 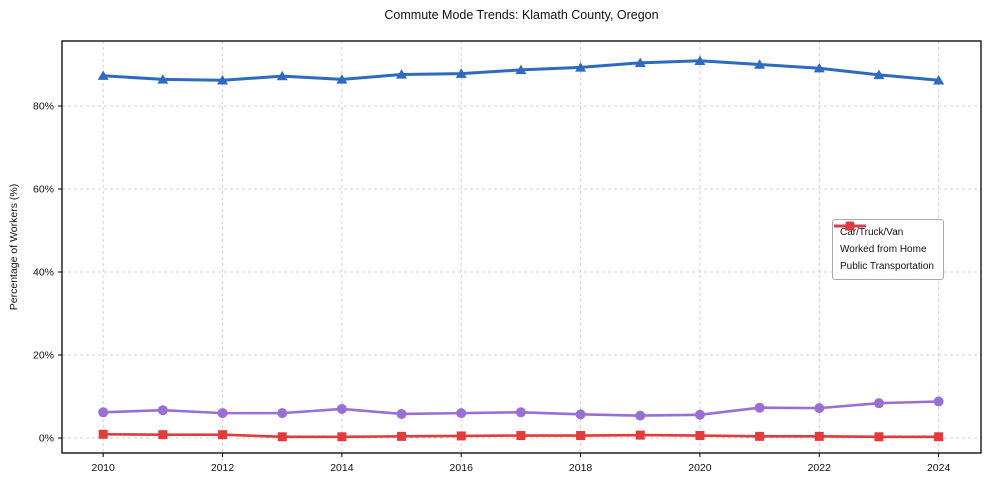 What do you see at coordinates (46, 439) in the screenshot?
I see `y-tick-label: 0%` at bounding box center [46, 439].